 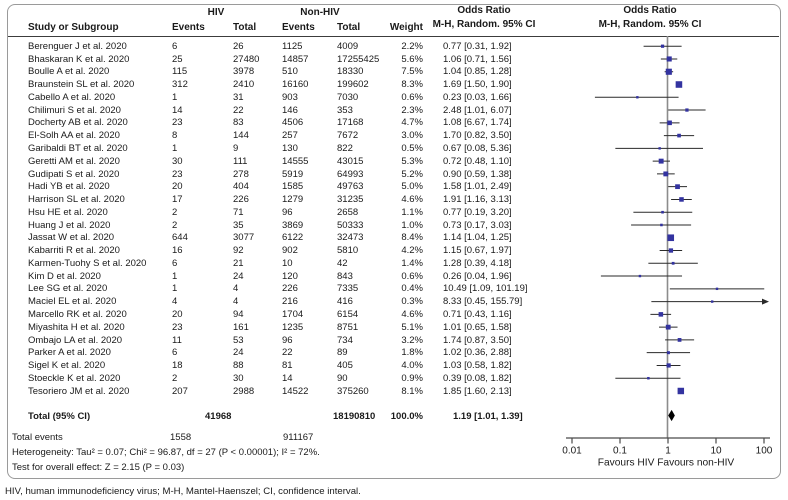 What do you see at coordinates (406, 27) in the screenshot?
I see `col-header-weight: Weight` at bounding box center [406, 27].